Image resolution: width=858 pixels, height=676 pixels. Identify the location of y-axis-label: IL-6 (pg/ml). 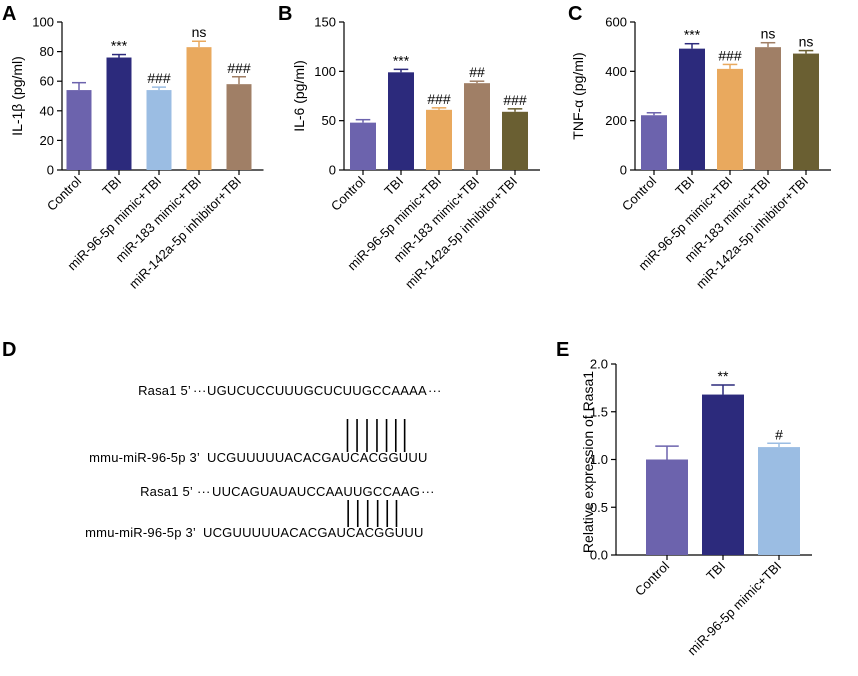
(299, 96).